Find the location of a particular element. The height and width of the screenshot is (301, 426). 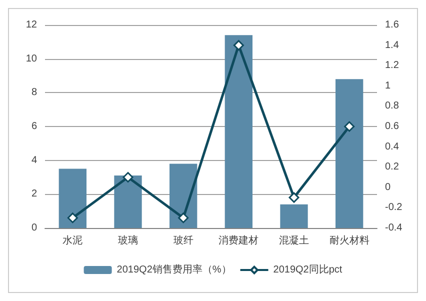

y-tick-label: 0 is located at coordinates (34, 228).